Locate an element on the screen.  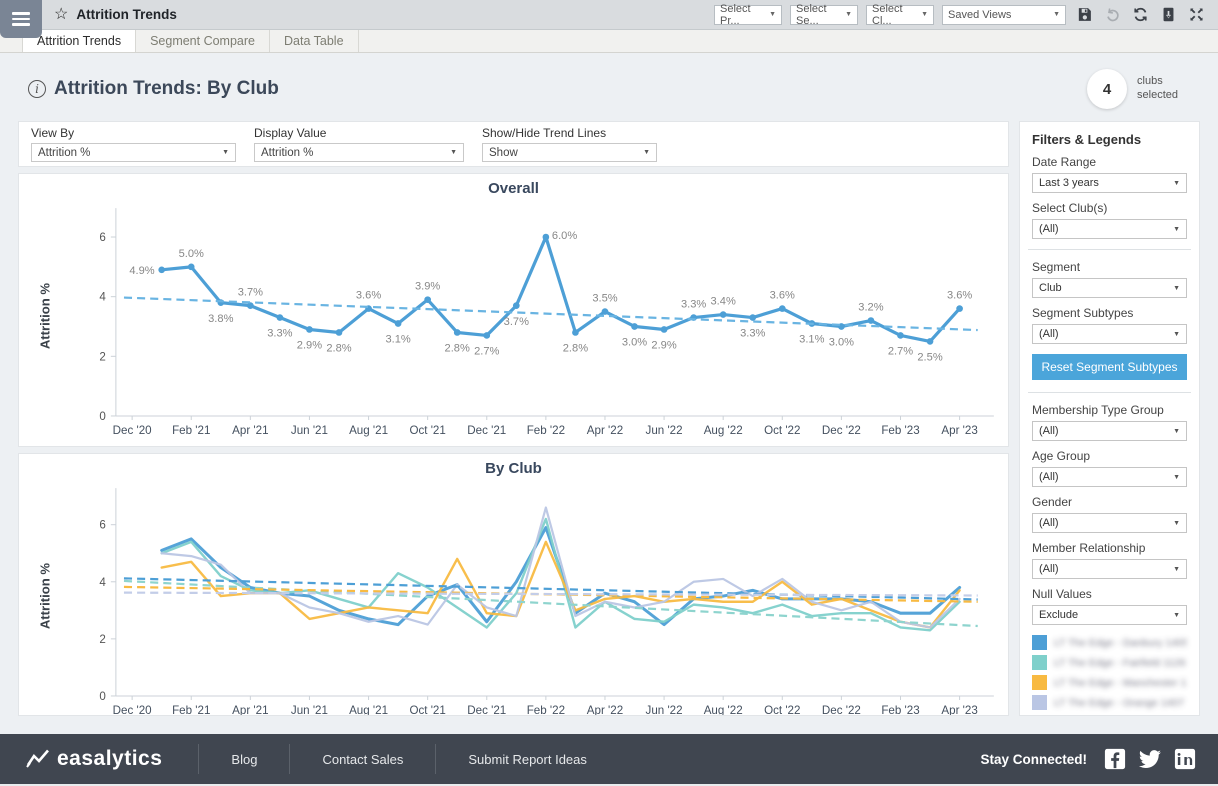
view-by-value: Attrition % is located at coordinates (64, 152).